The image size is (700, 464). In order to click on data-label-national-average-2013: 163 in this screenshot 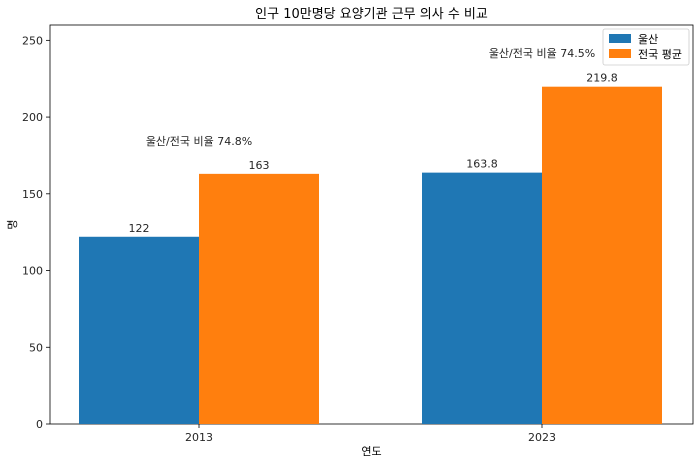, I will do `click(259, 165)`.